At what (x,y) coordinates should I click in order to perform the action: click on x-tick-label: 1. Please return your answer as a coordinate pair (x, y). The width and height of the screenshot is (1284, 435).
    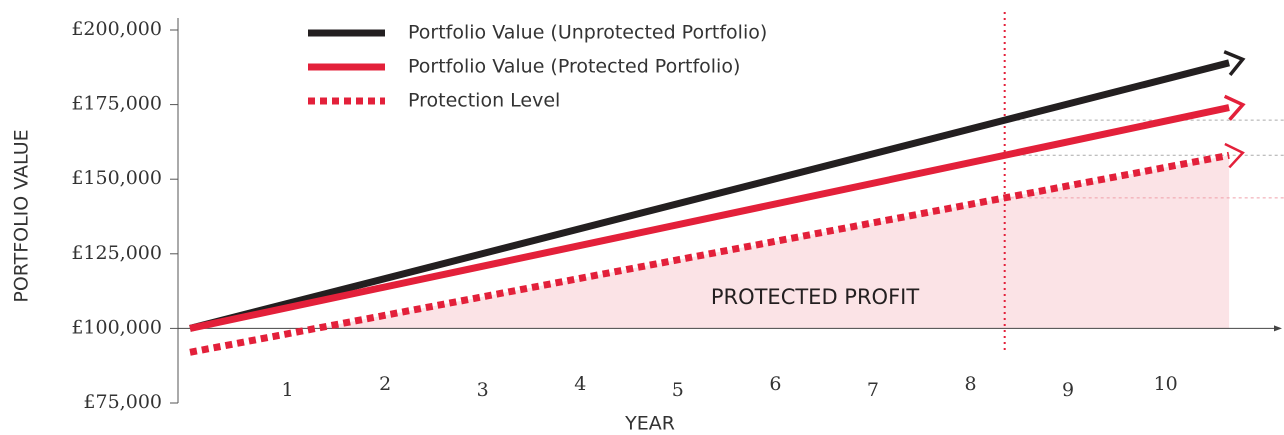
    Looking at the image, I should click on (288, 390).